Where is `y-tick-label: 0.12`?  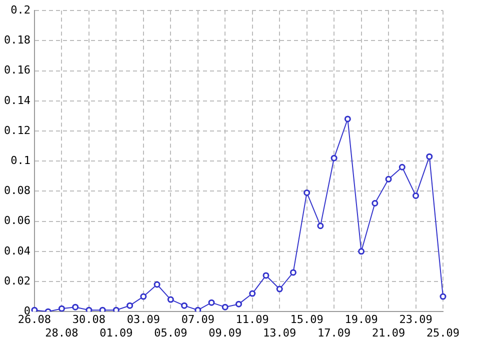 y-tick-label: 0.12 is located at coordinates (17, 130).